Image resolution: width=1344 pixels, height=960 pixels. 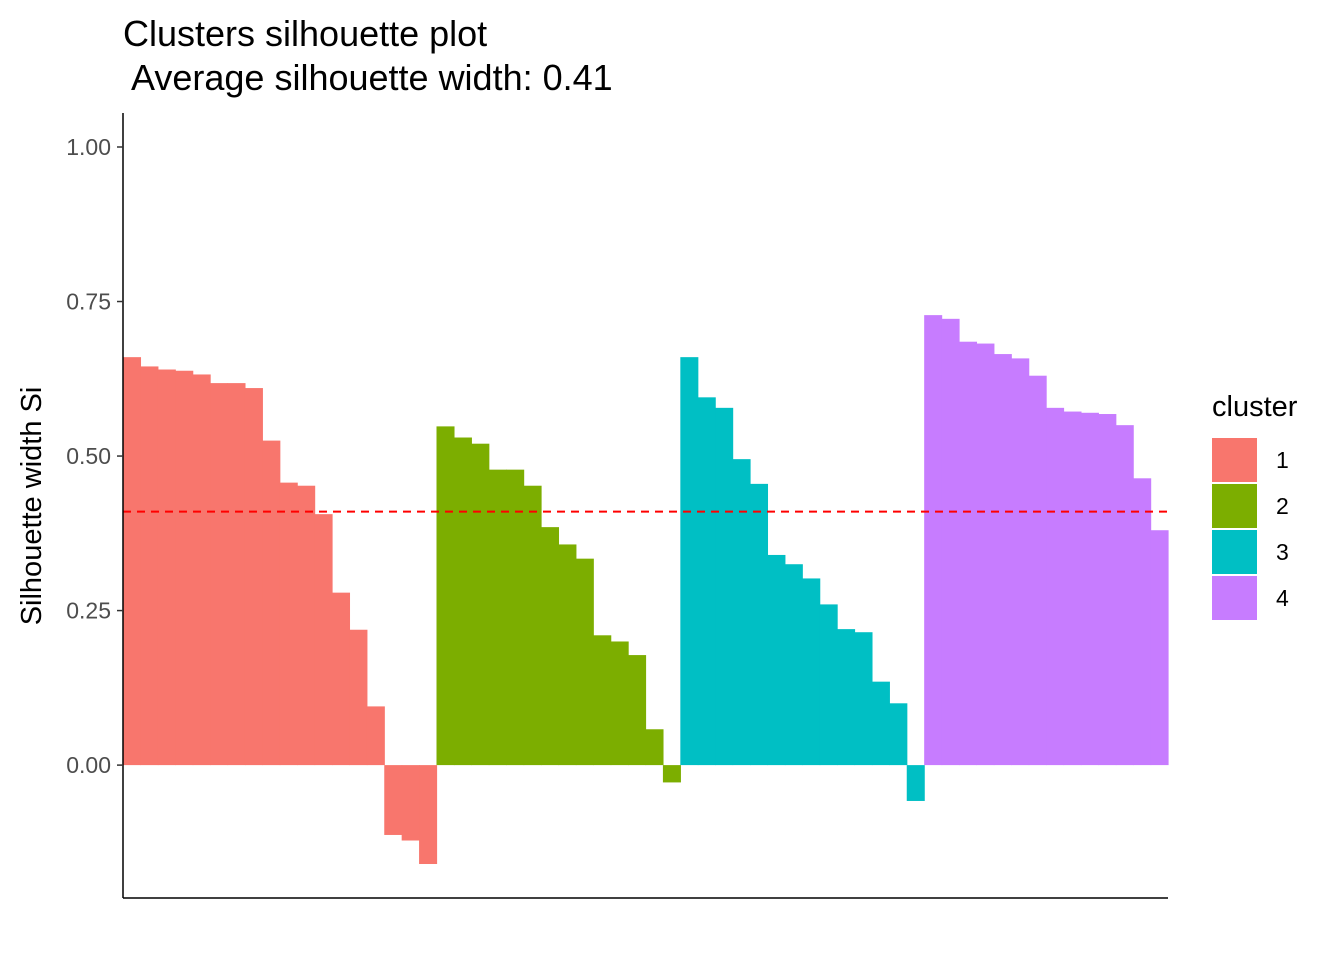 I want to click on legend-label-4: 4, so click(x=1282, y=598).